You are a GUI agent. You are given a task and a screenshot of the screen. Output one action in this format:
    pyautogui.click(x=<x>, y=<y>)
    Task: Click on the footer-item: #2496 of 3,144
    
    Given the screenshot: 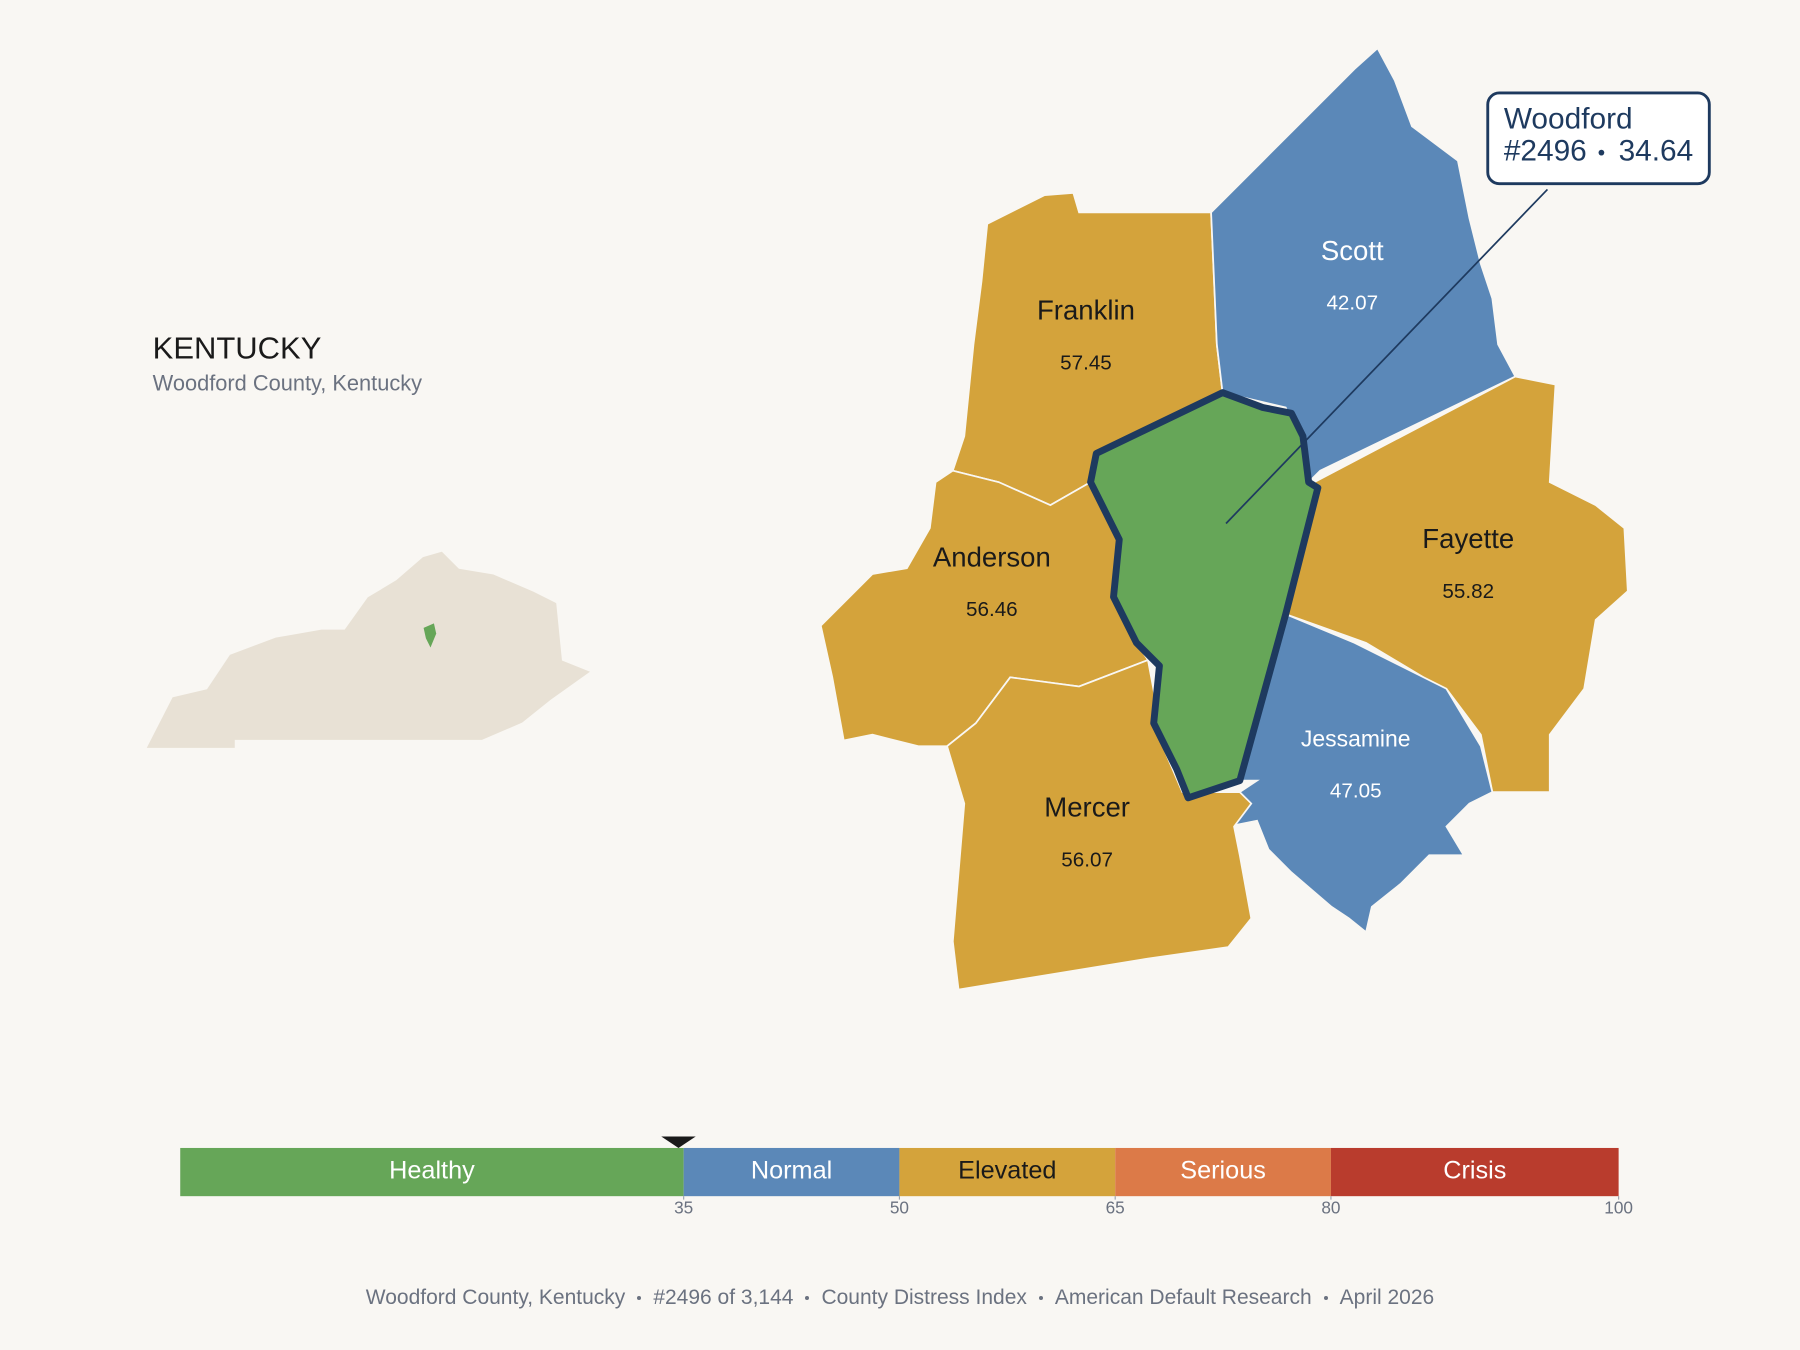 What is the action you would take?
    pyautogui.click(x=723, y=1297)
    